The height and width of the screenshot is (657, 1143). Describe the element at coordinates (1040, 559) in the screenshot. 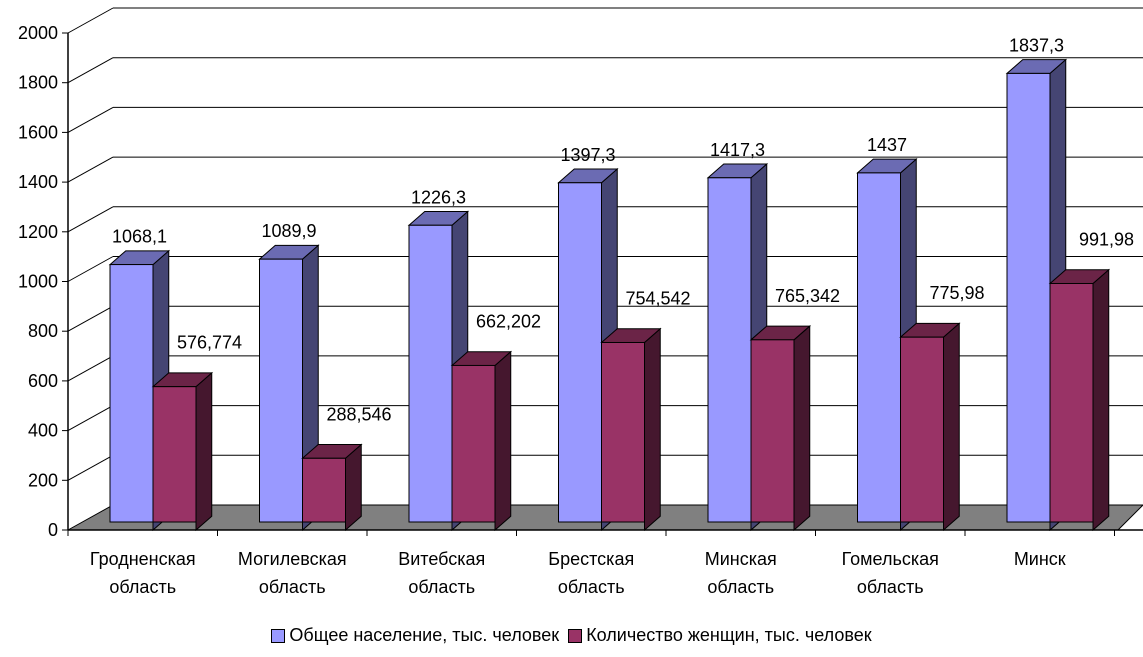

I see `category-label: Минск` at that location.